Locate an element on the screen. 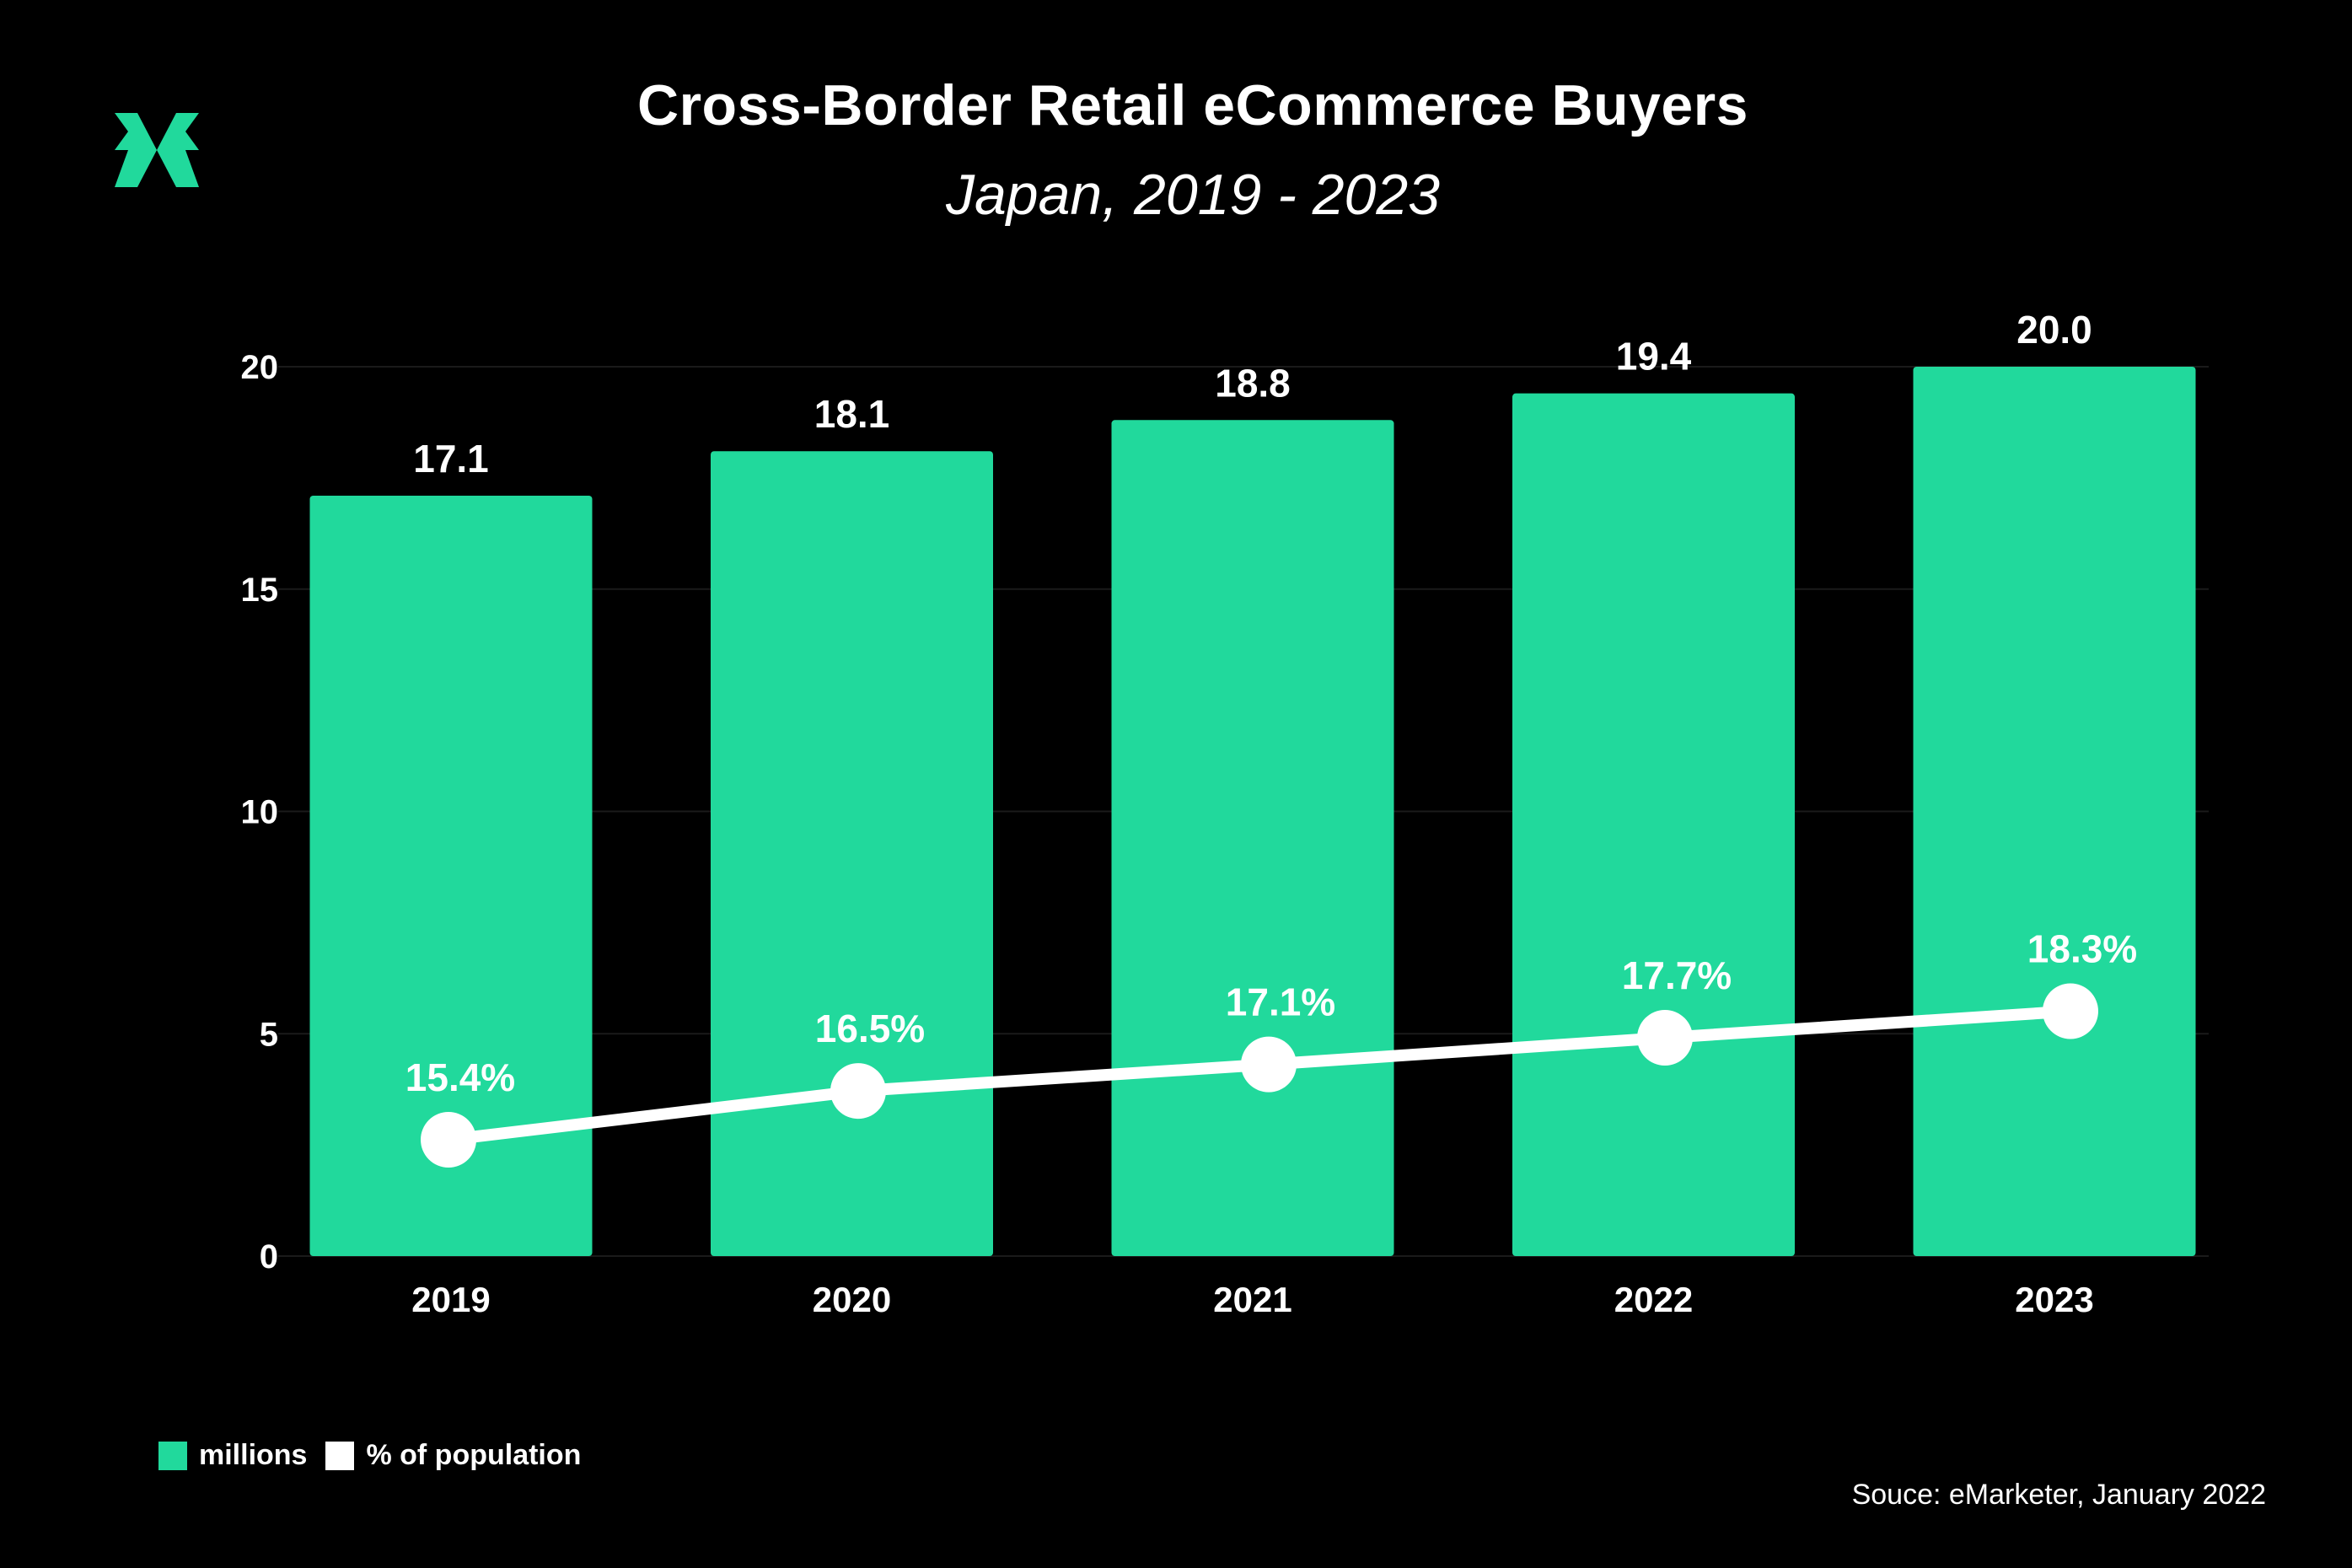 This screenshot has height=1568, width=2352. legend-swatch-population is located at coordinates (340, 1455).